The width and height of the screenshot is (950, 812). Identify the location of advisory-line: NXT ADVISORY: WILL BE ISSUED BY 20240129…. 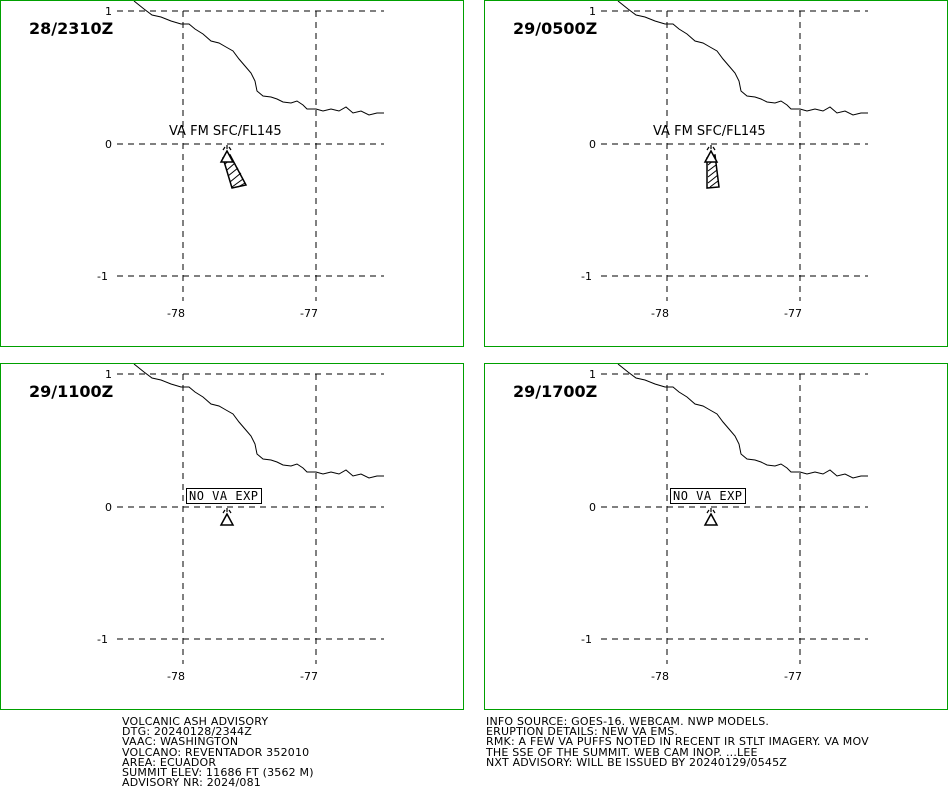
(637, 762).